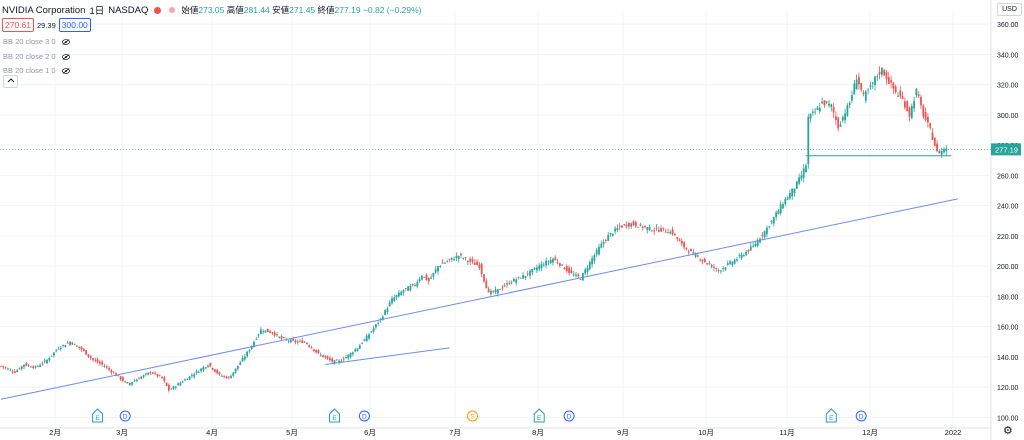 The width and height of the screenshot is (1024, 440). I want to click on split-icon, so click(472, 416).